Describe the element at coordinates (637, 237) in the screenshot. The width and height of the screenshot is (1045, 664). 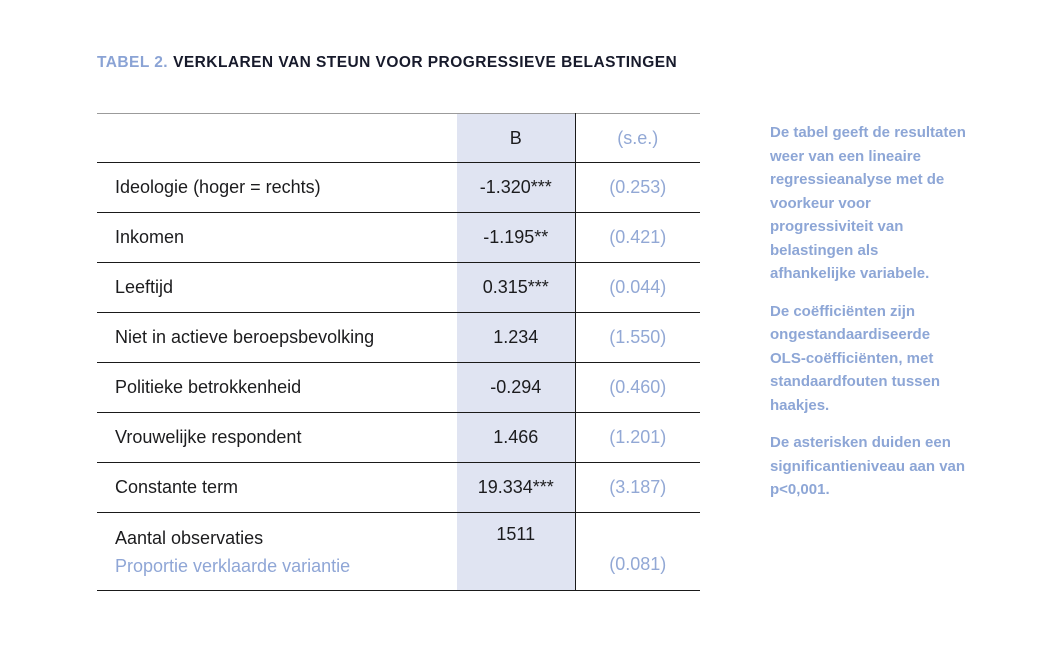
I see `row-se-value: (0.421)` at that location.